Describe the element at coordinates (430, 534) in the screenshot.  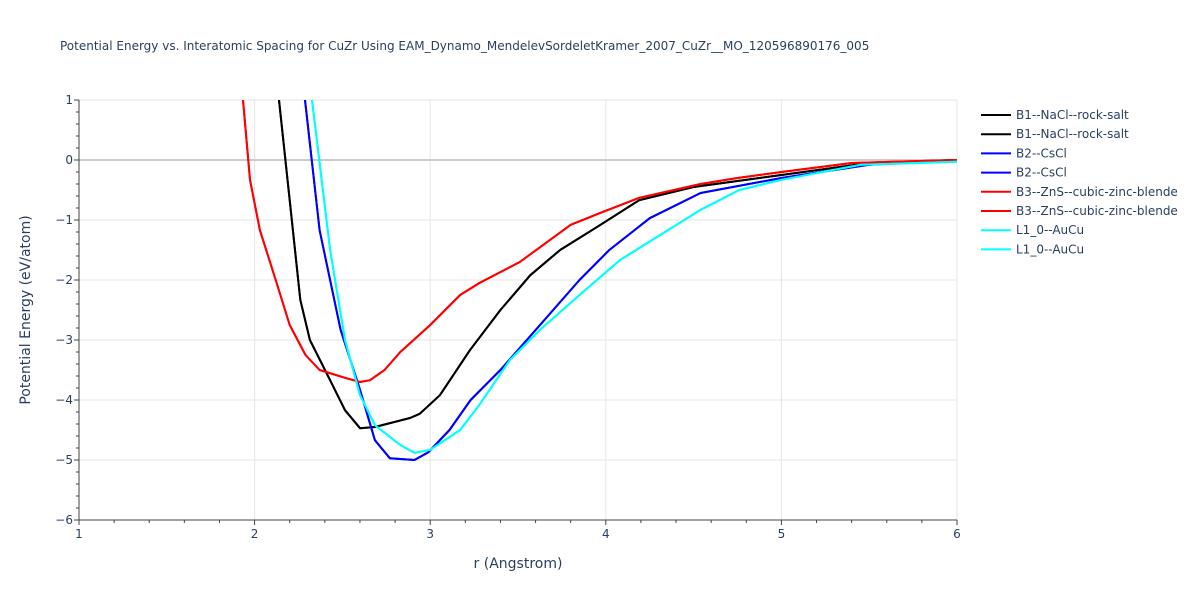
I see `x-tick-label: 3` at that location.